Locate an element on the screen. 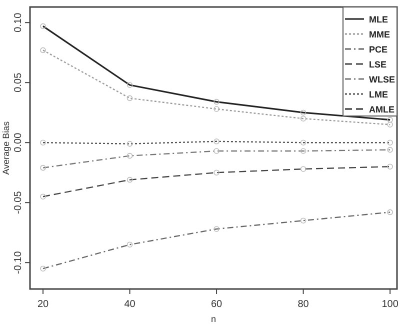 This screenshot has width=401, height=324. x-tick-label: 60 is located at coordinates (216, 304).